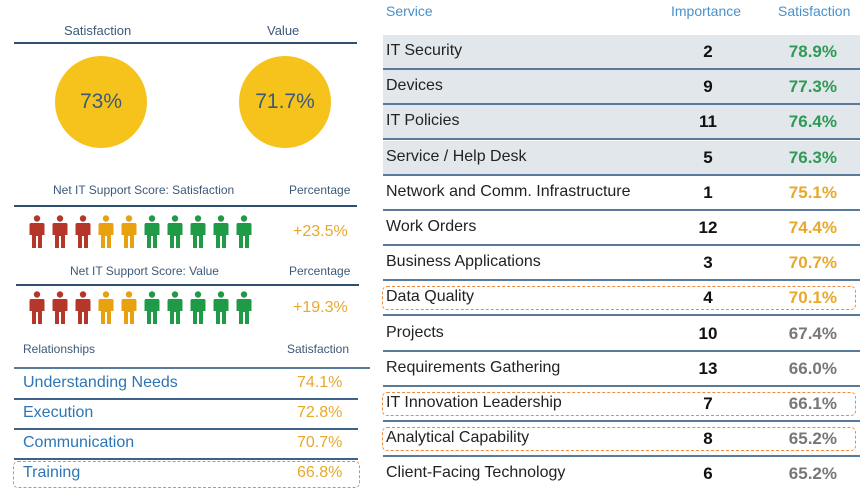 This screenshot has width=866, height=497. Describe the element at coordinates (140, 231) in the screenshot. I see `nits-satisfaction-people` at that location.